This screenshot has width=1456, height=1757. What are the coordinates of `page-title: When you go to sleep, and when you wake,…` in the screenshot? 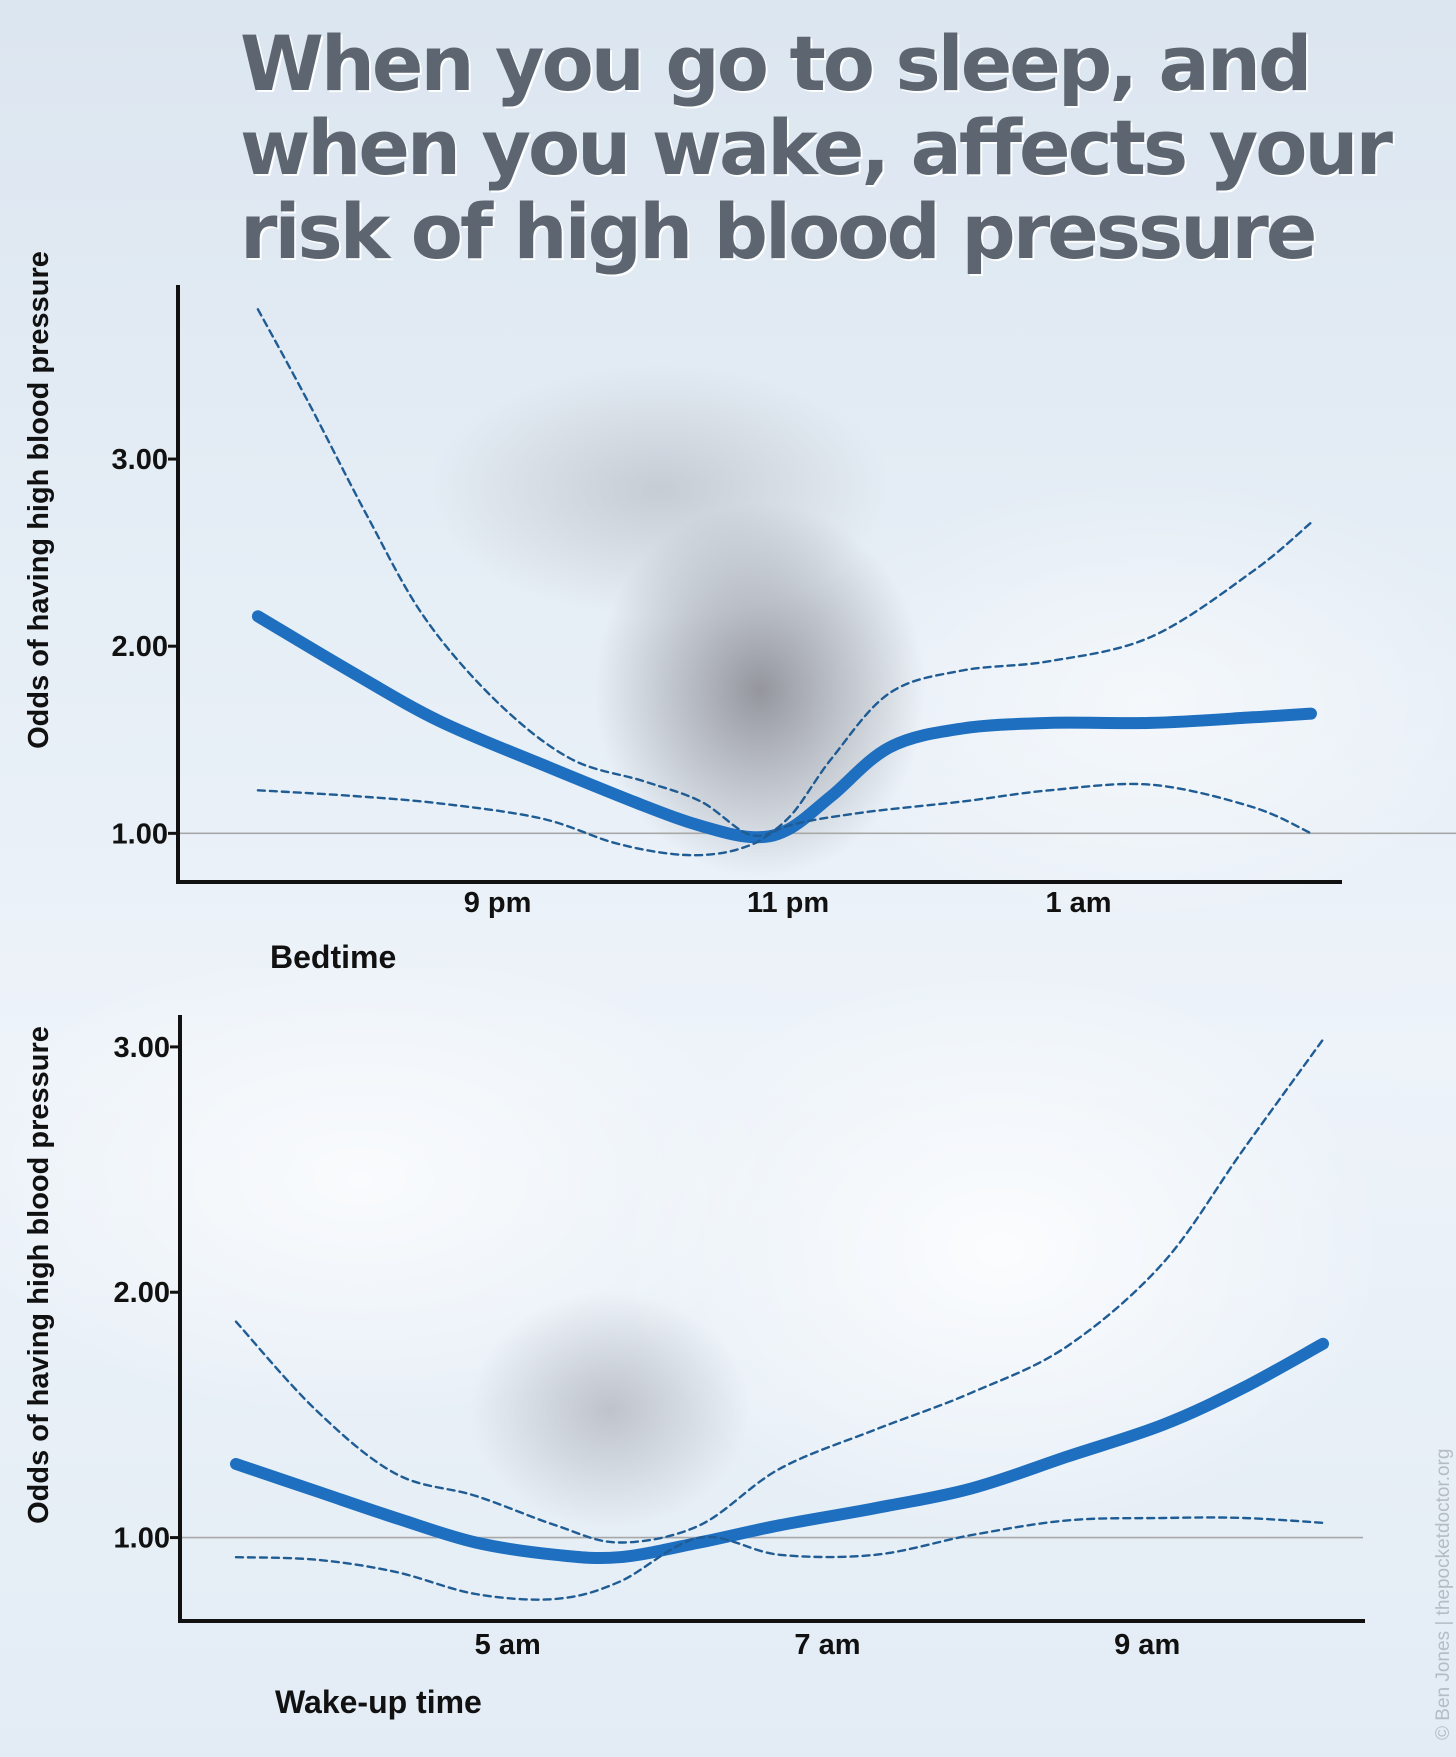 It's located at (816, 147).